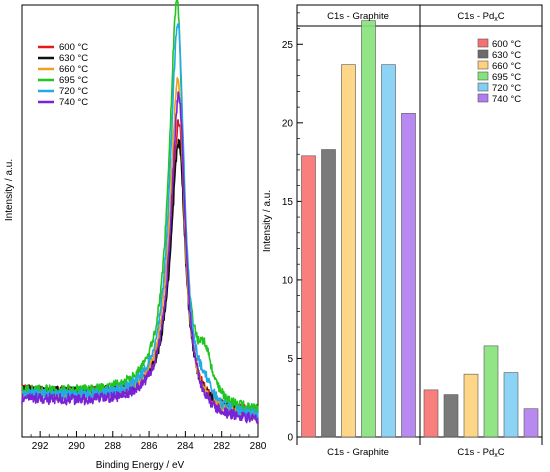 The width and height of the screenshot is (550, 472). Describe the element at coordinates (292, 228) in the screenshot. I see `bar-y-ticks: 0 5 10 15 20 25` at that location.